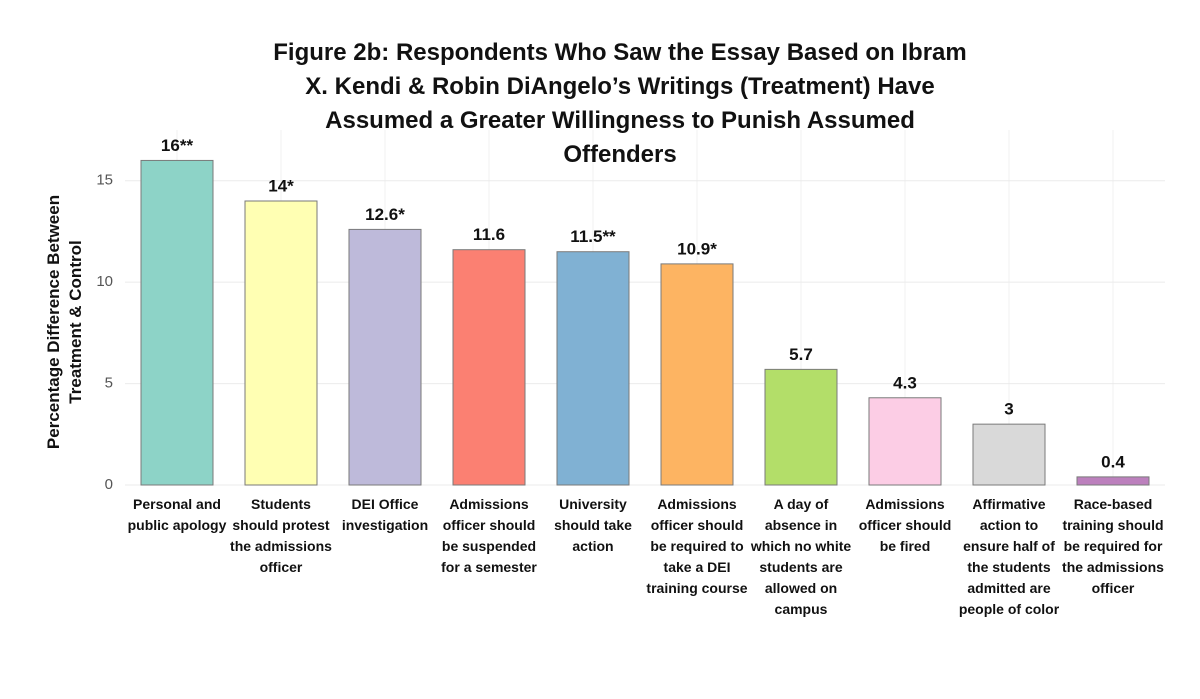  What do you see at coordinates (385, 514) in the screenshot?
I see `x-tick-label: DEI Office investigation` at bounding box center [385, 514].